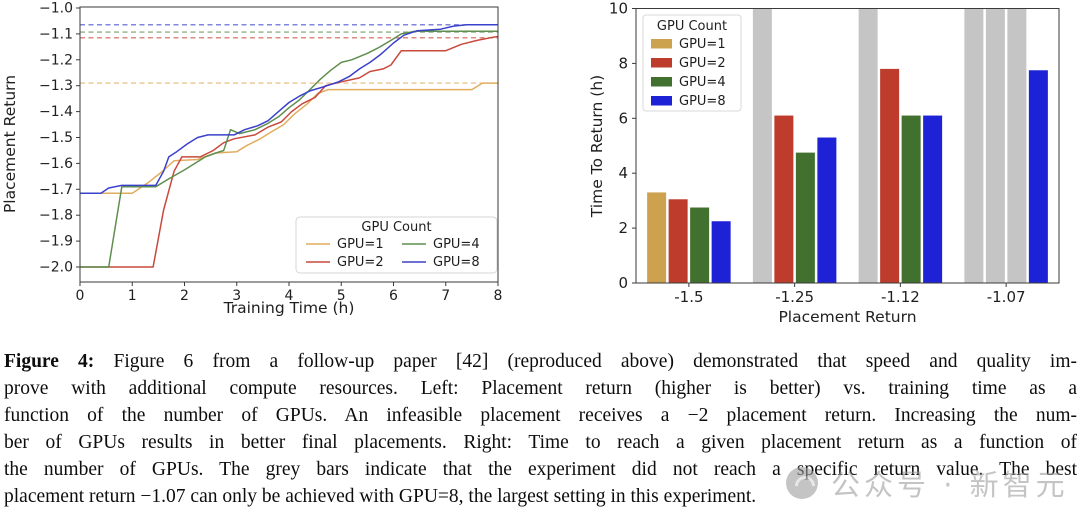 The height and width of the screenshot is (520, 1080). I want to click on y-tick-label: −1.3, so click(56, 86).